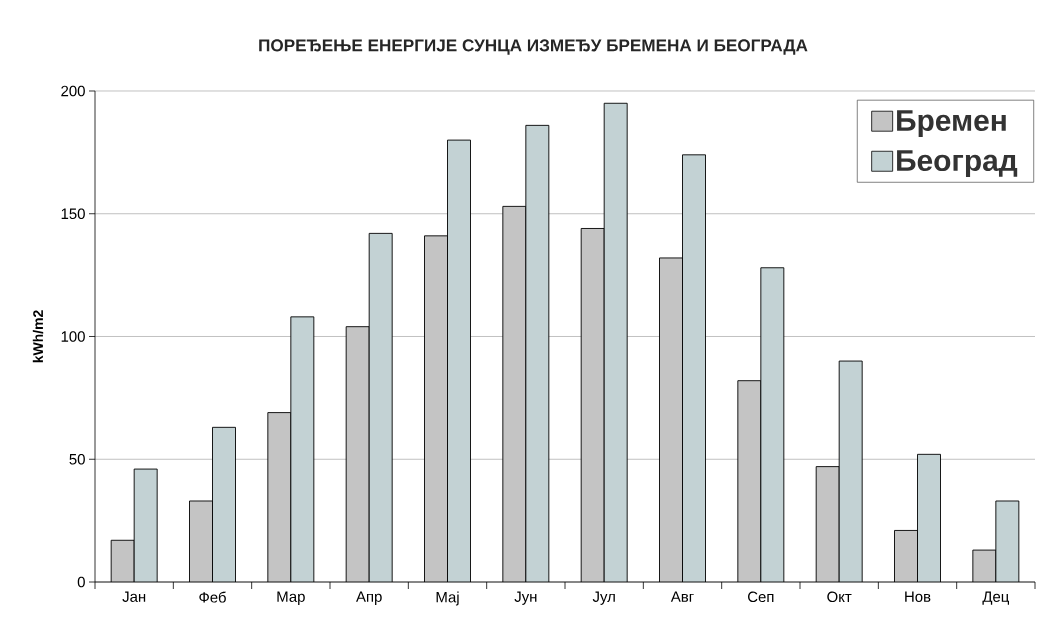 This screenshot has height=625, width=1061. What do you see at coordinates (77, 459) in the screenshot?
I see `y-tick-label: 50` at bounding box center [77, 459].